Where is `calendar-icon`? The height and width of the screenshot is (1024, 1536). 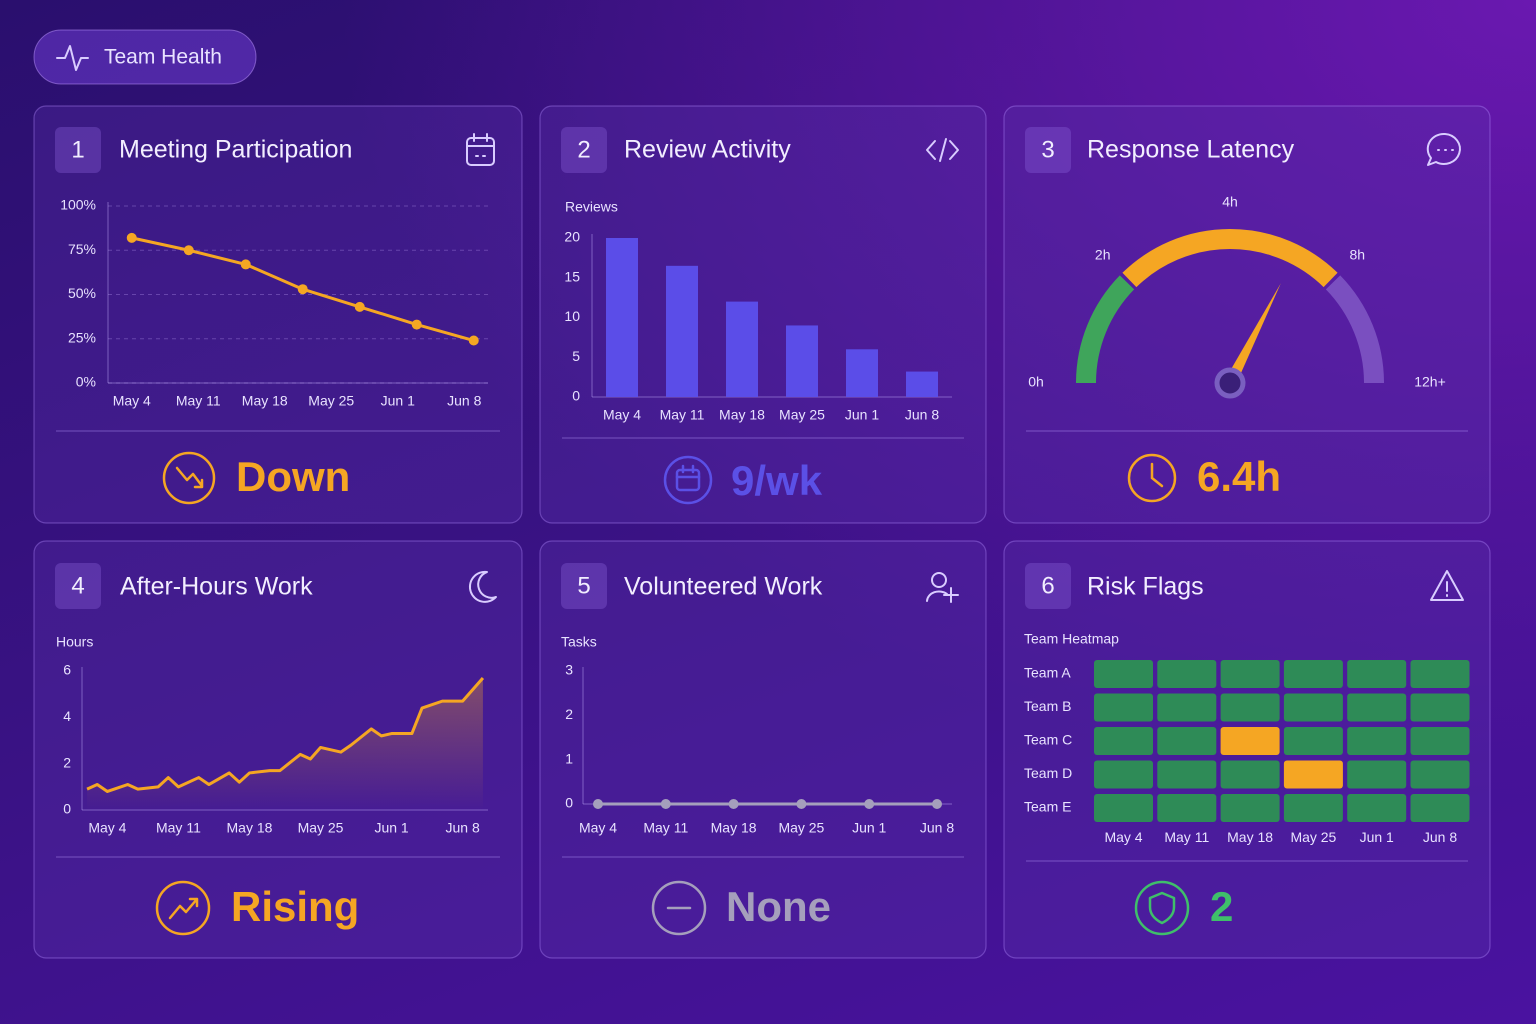 calendar-icon is located at coordinates (480, 149).